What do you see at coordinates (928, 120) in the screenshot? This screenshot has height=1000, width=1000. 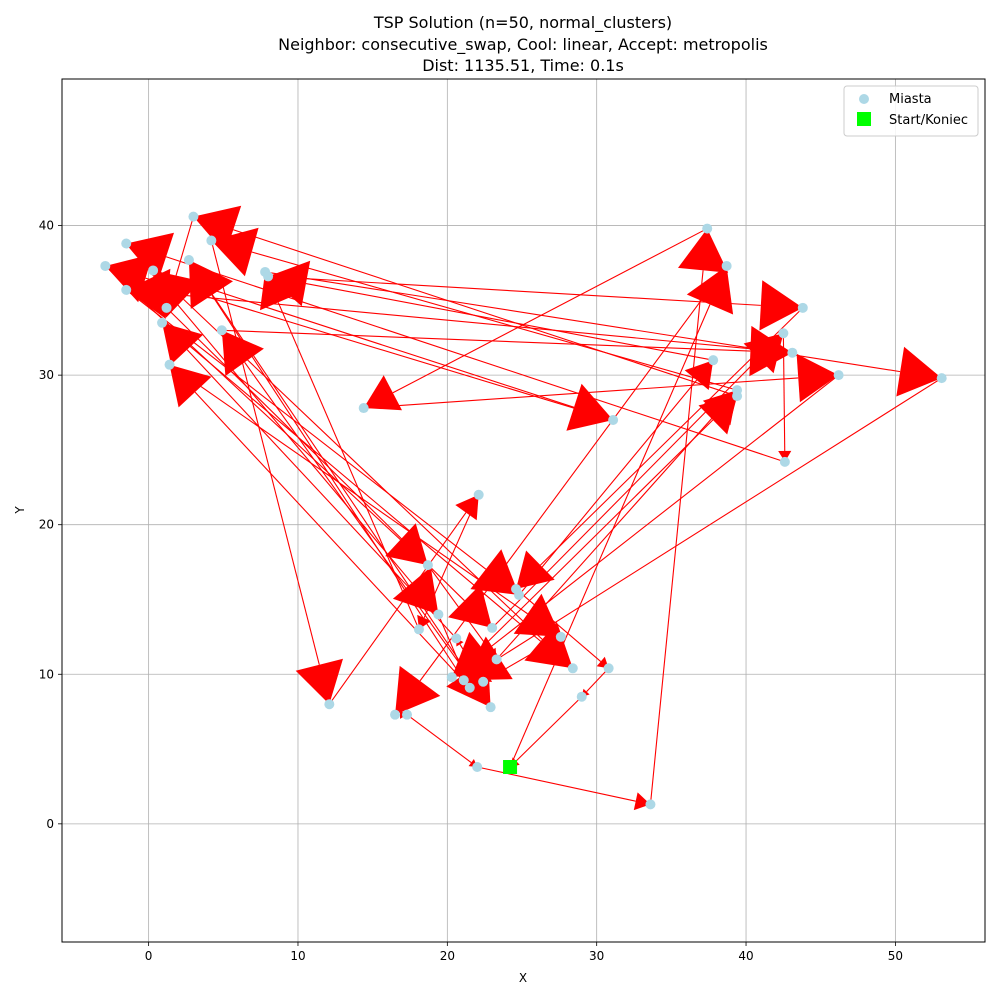 I see `legend-label-start: Start/Koniec` at bounding box center [928, 120].